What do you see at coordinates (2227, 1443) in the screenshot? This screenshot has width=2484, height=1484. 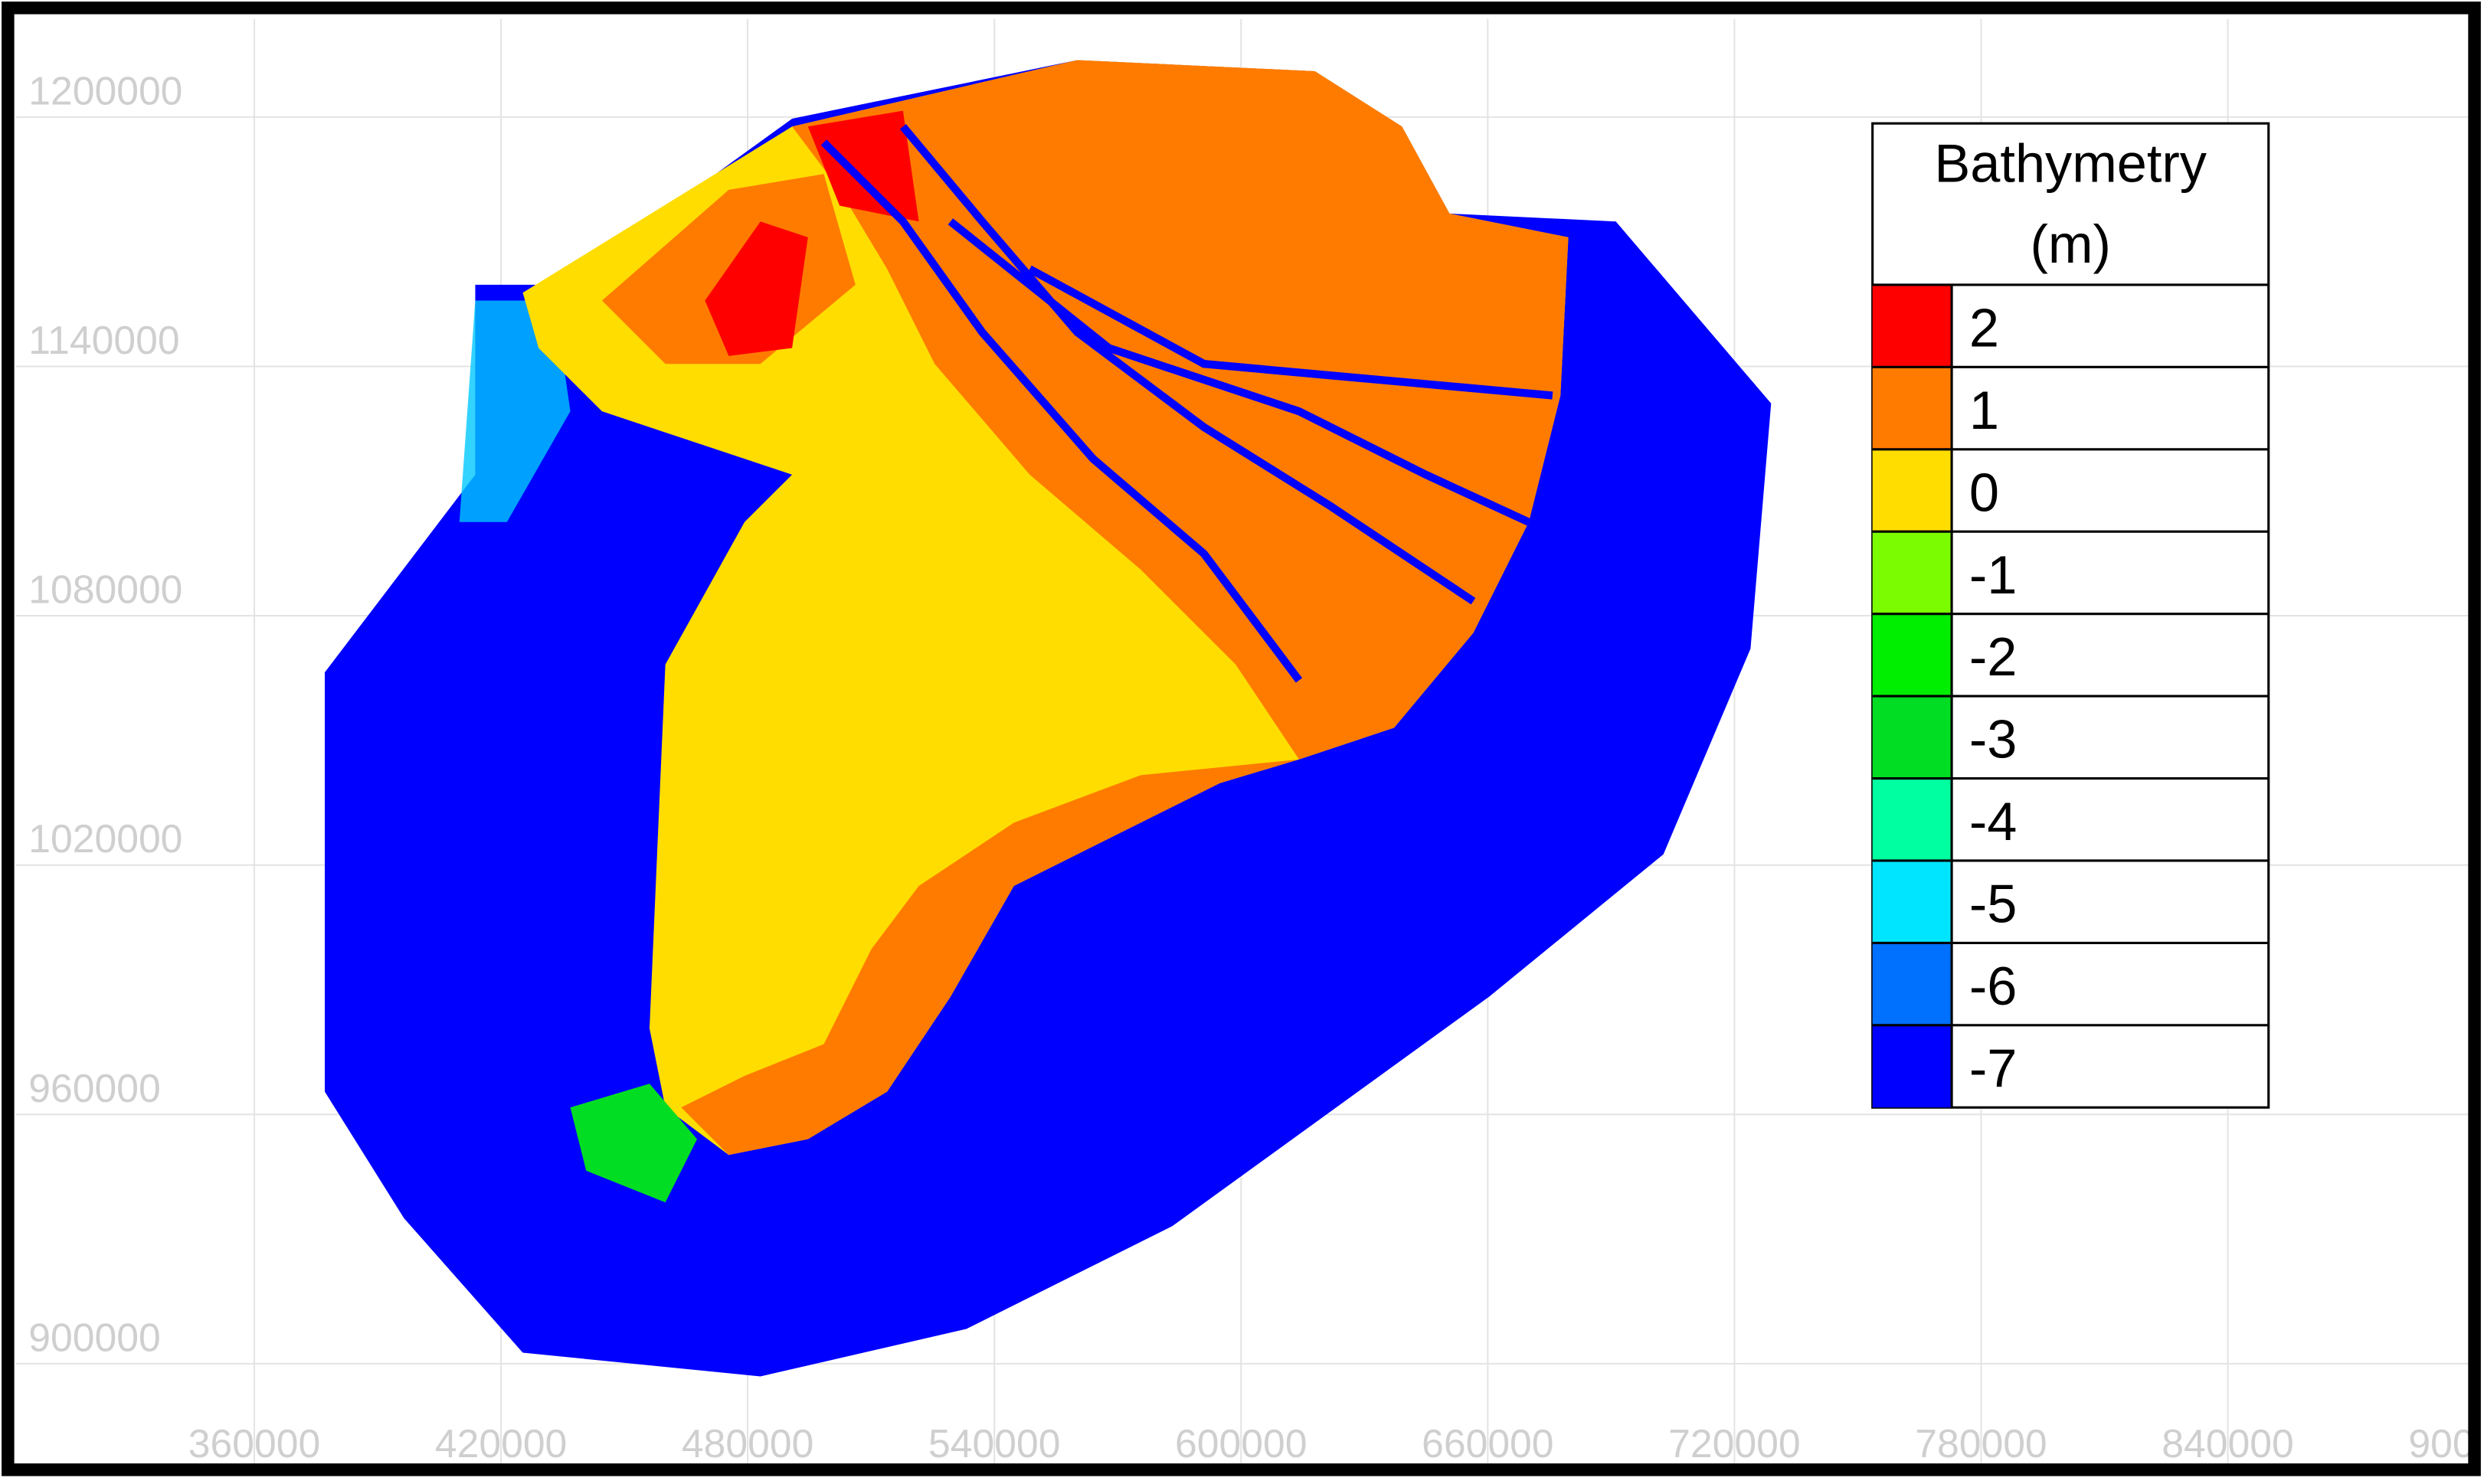 I see `x-tick-label: 840000` at bounding box center [2227, 1443].